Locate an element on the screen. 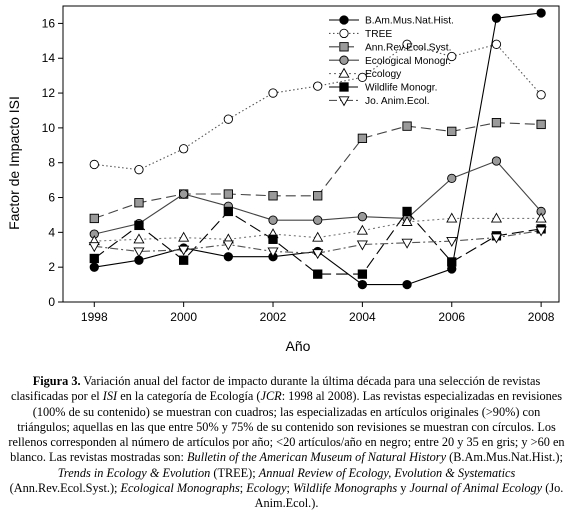 This screenshot has width=573, height=526. legend-item-ecology: Ecology is located at coordinates (365, 73).